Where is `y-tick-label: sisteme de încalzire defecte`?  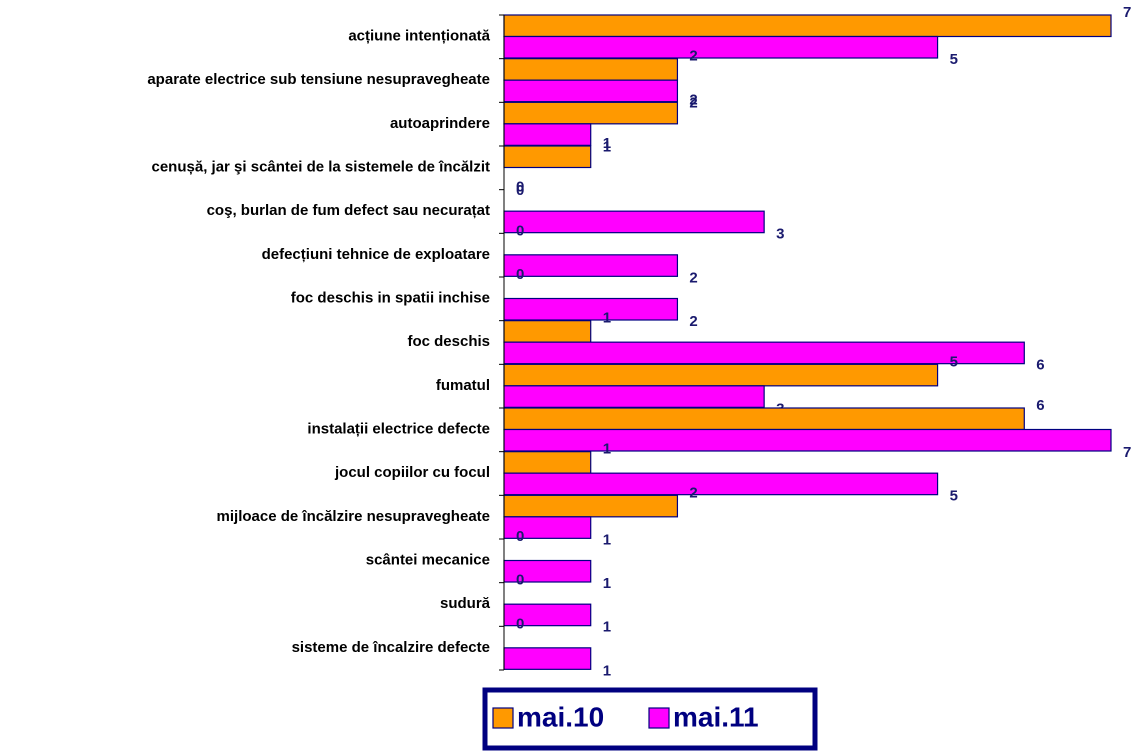 y-tick-label: sisteme de încalzire defecte is located at coordinates (391, 647).